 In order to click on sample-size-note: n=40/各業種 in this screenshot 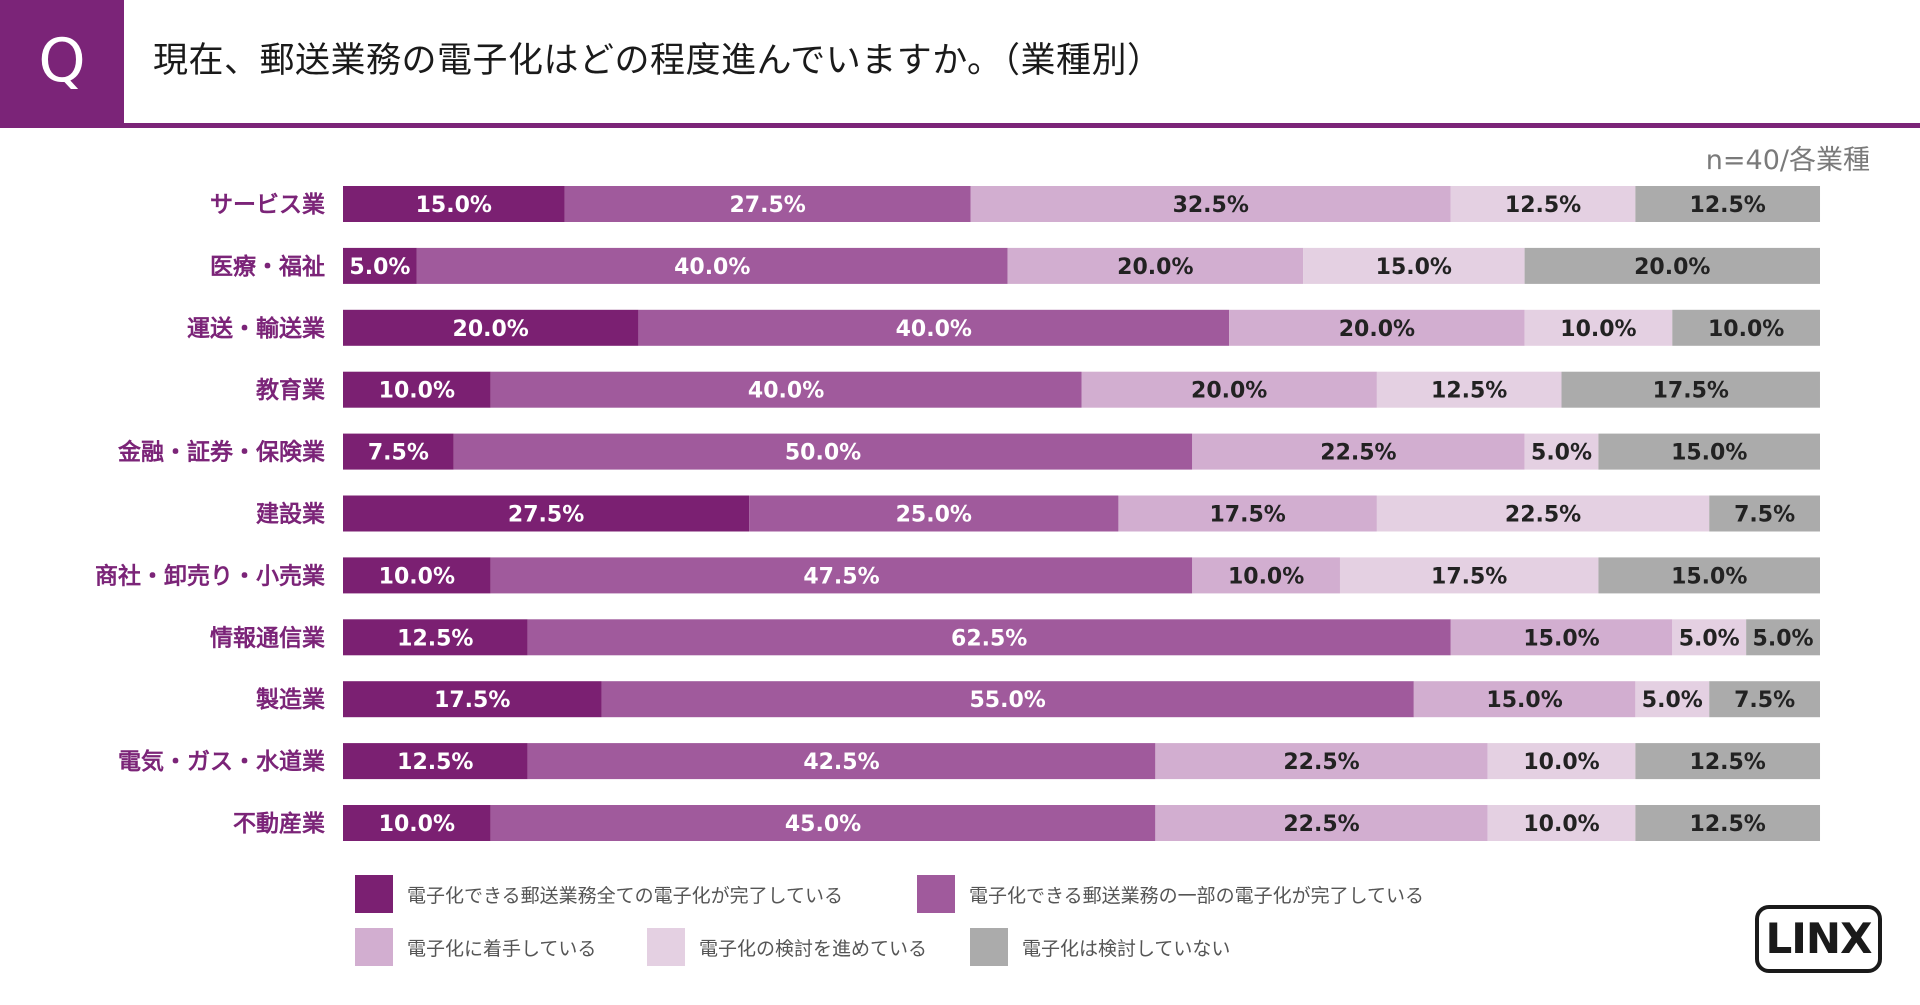, I will do `click(1787, 160)`.